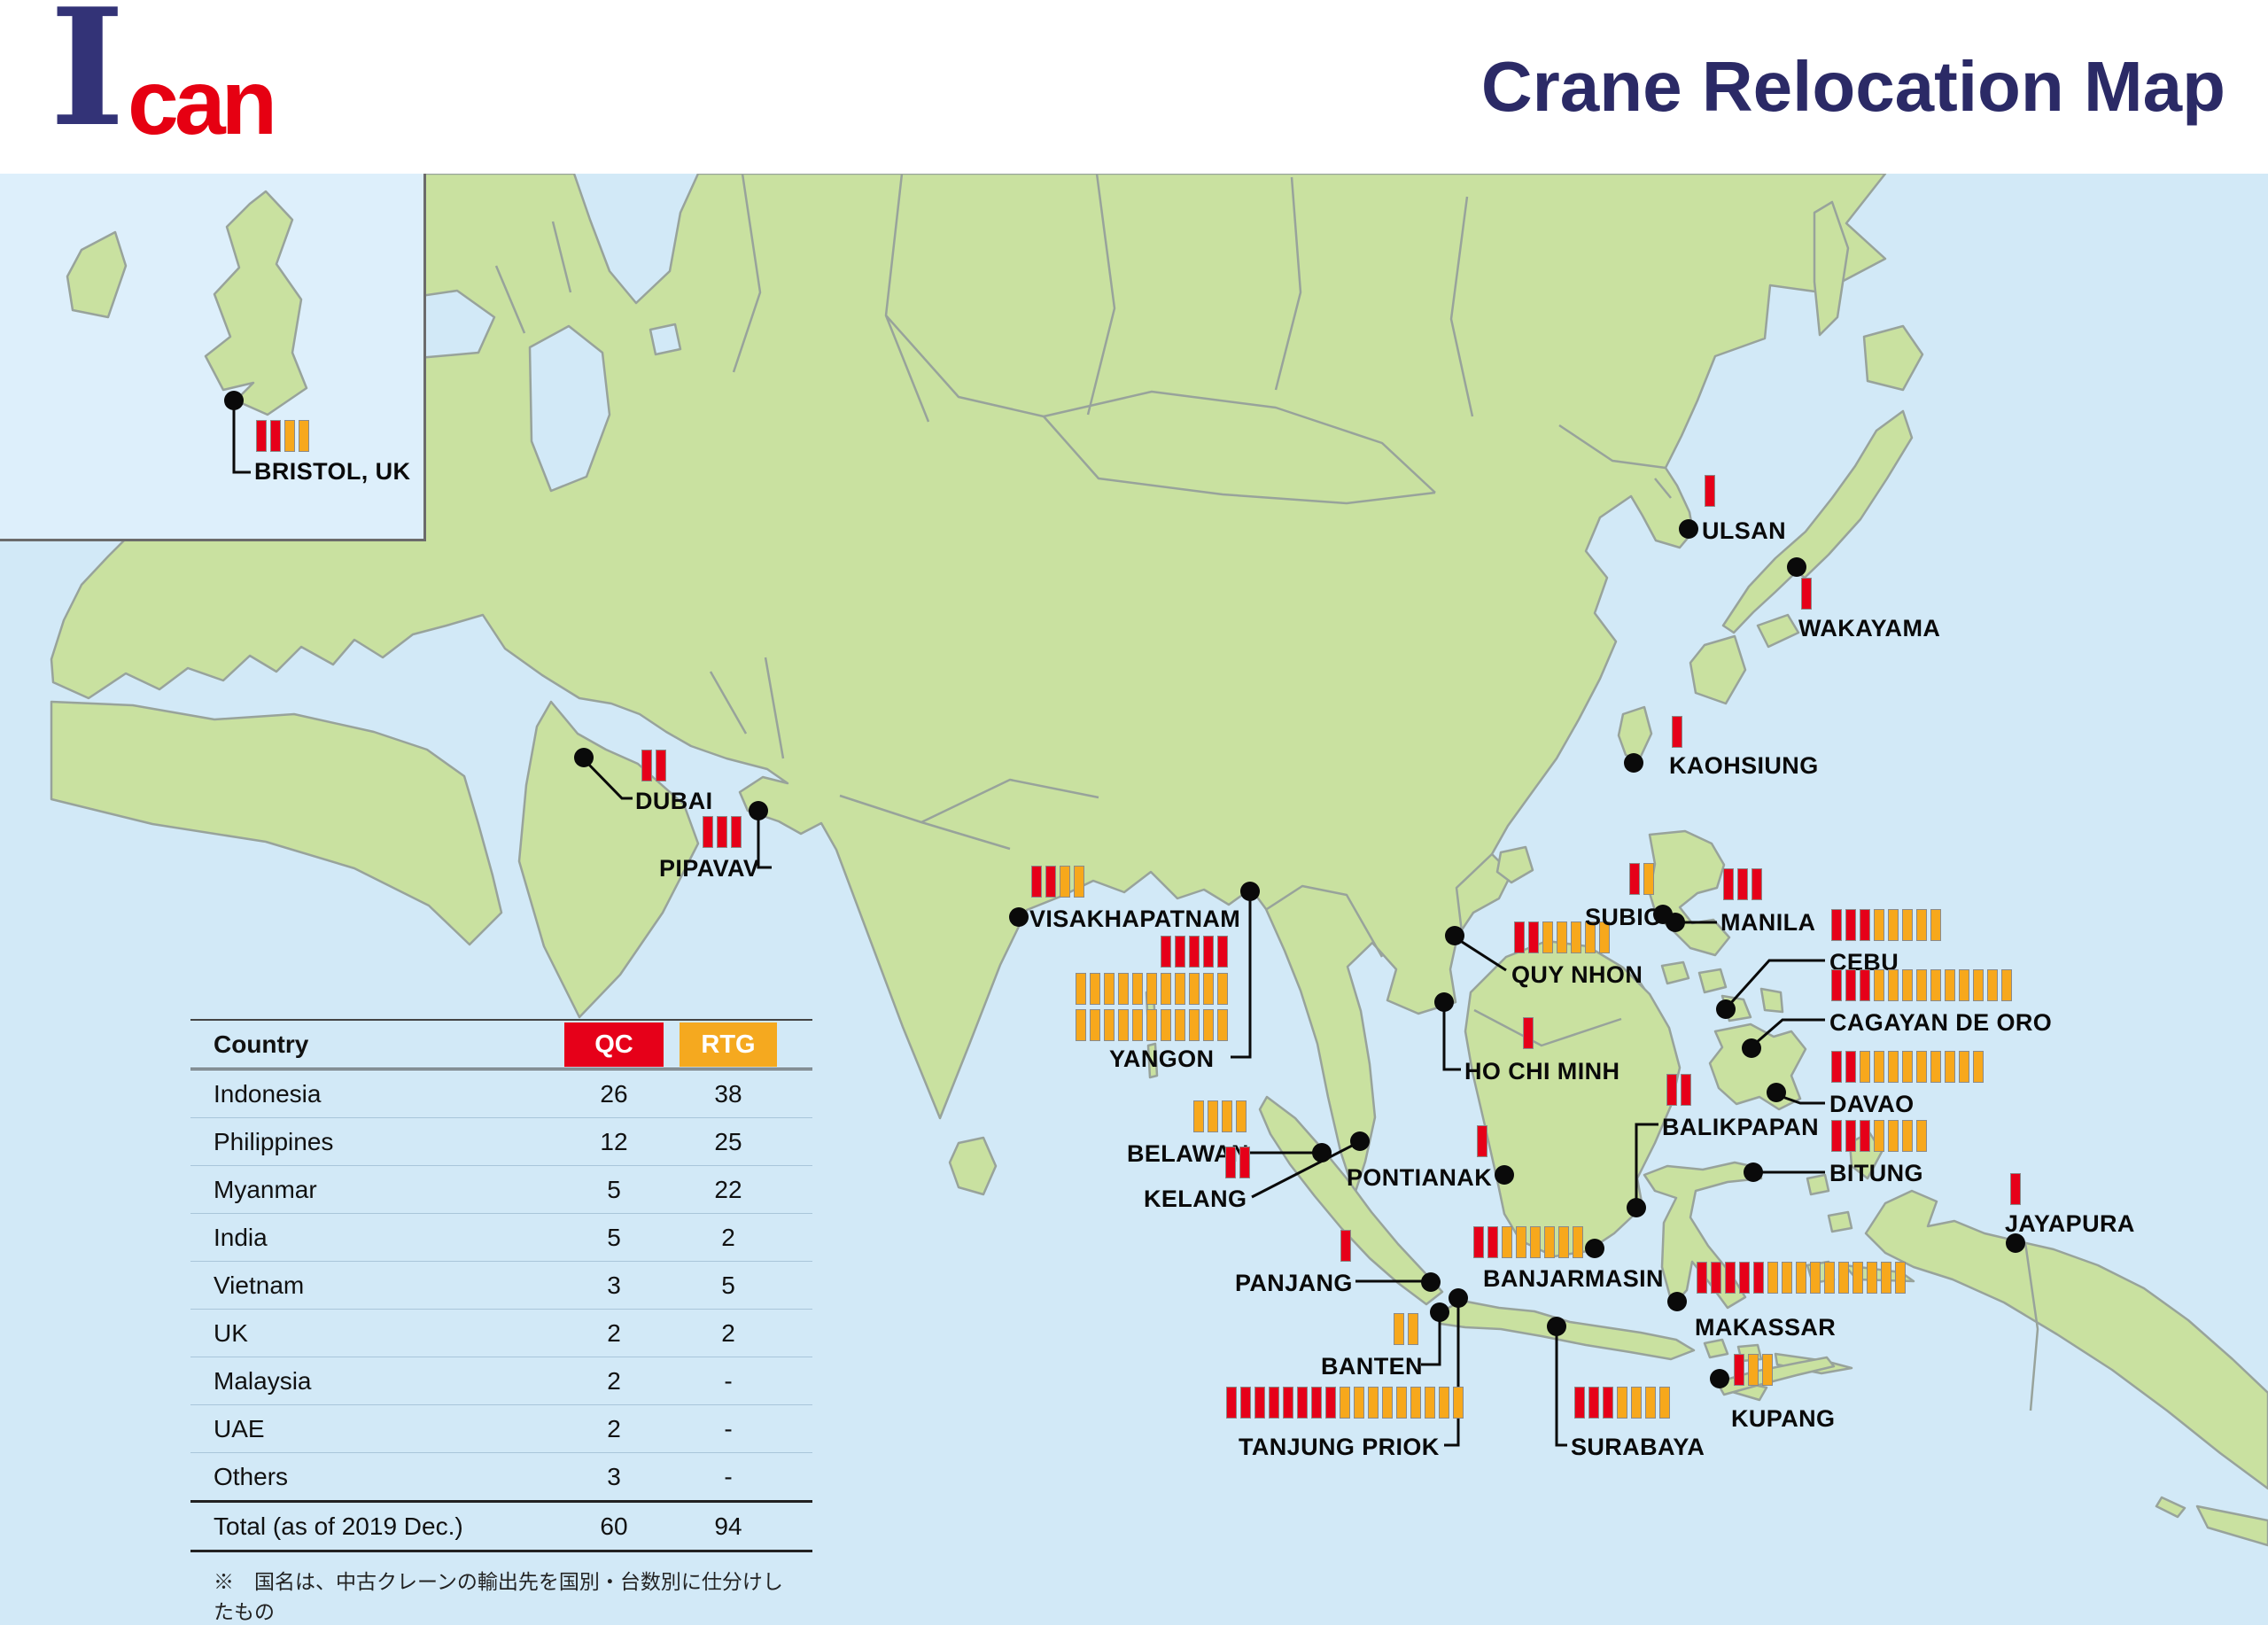  Describe the element at coordinates (665, 339) in the screenshot. I see `aral-sea` at that location.